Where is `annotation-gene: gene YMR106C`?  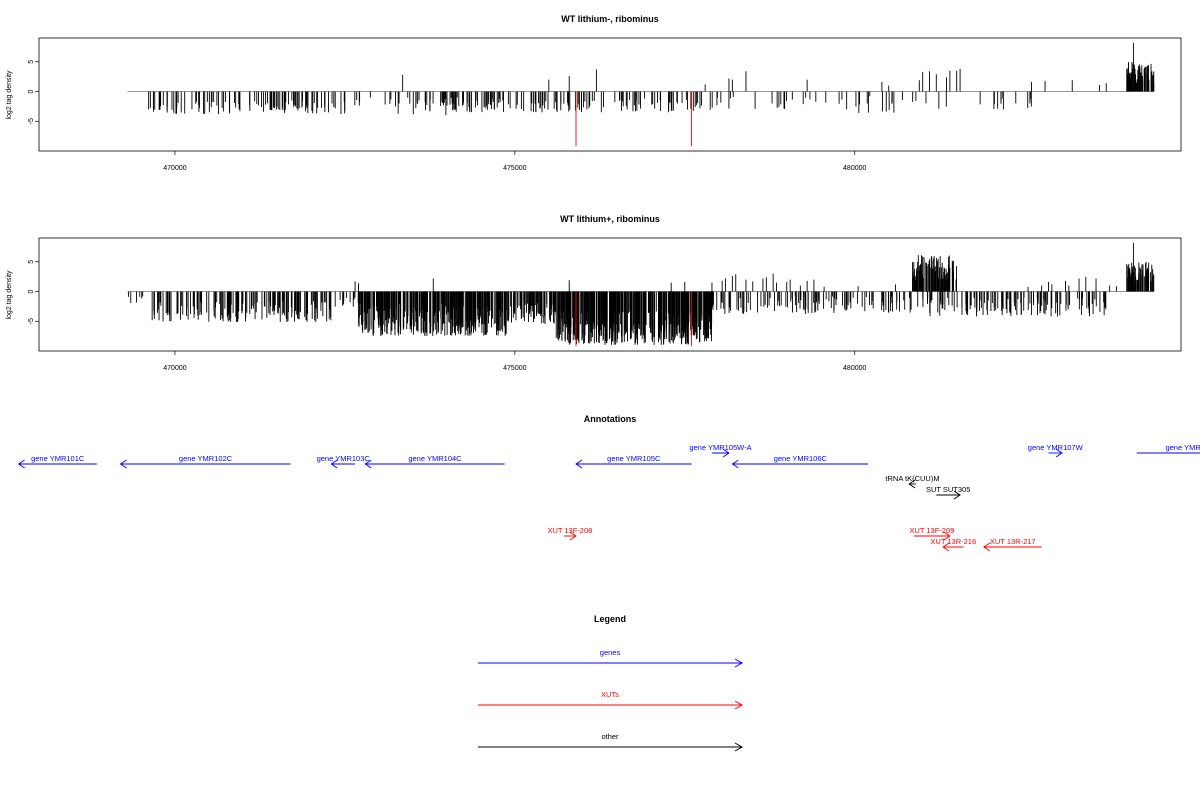 annotation-gene: gene YMR106C is located at coordinates (800, 461).